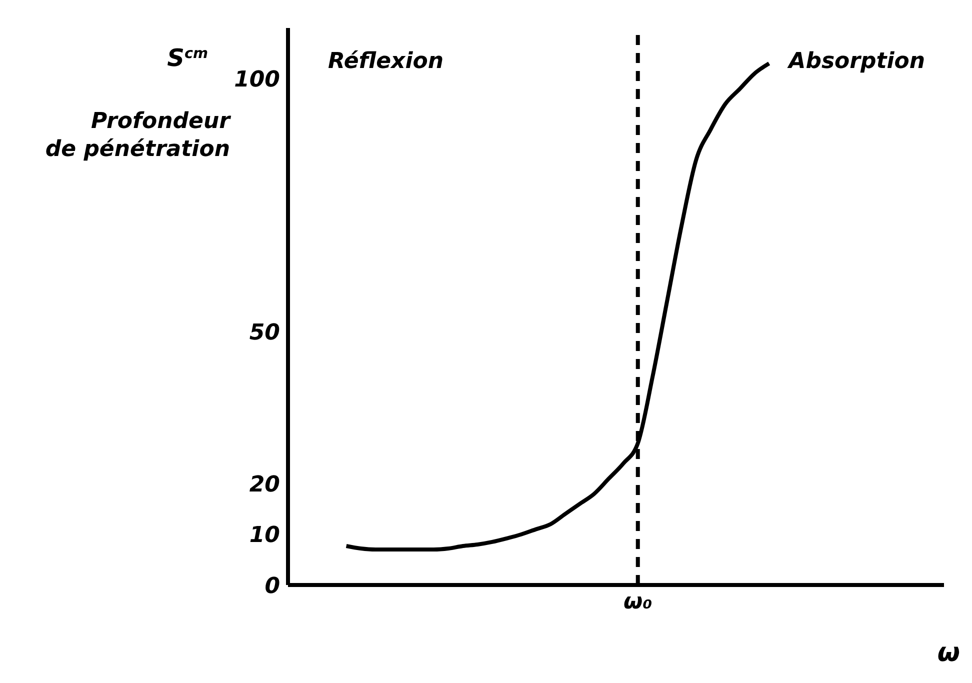 Image resolution: width=972 pixels, height=683 pixels. Describe the element at coordinates (264, 333) in the screenshot. I see `y-tick-label: 50` at that location.